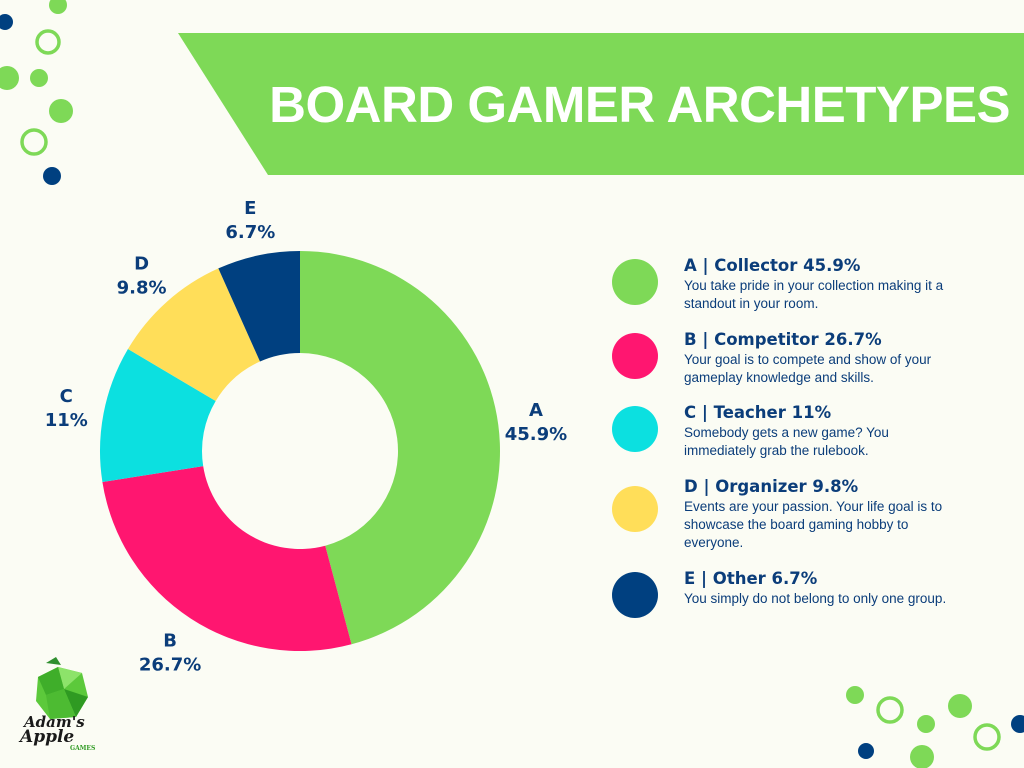 The width and height of the screenshot is (1024, 768). I want to click on page-title: BOARD GAMER ARCHETYPES, so click(639, 104).